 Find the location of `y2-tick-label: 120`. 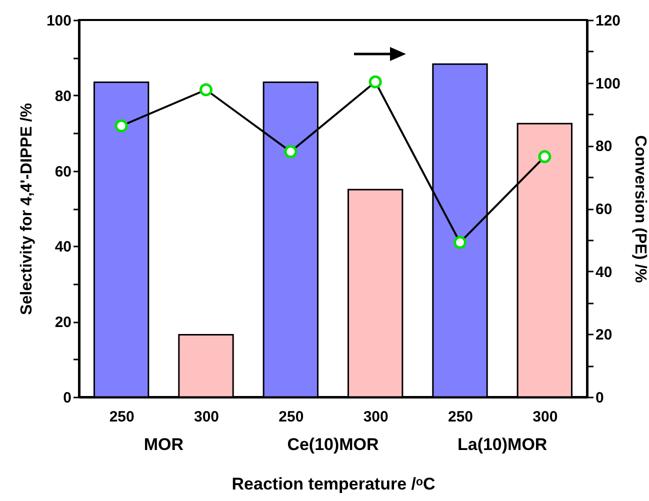

y2-tick-label: 120 is located at coordinates (608, 21).